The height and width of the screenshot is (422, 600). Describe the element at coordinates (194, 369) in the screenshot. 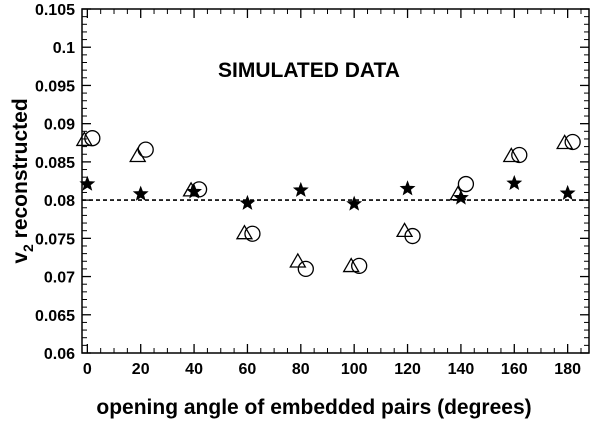

I see `x-tick-label: 40` at that location.